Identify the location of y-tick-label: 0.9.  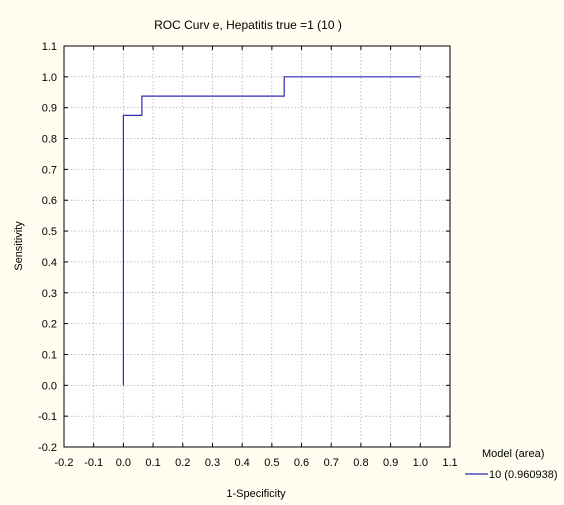
(49, 109).